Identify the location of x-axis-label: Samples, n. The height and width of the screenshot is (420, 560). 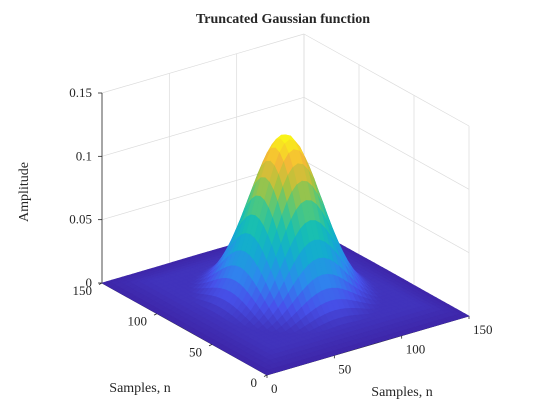
(401, 392).